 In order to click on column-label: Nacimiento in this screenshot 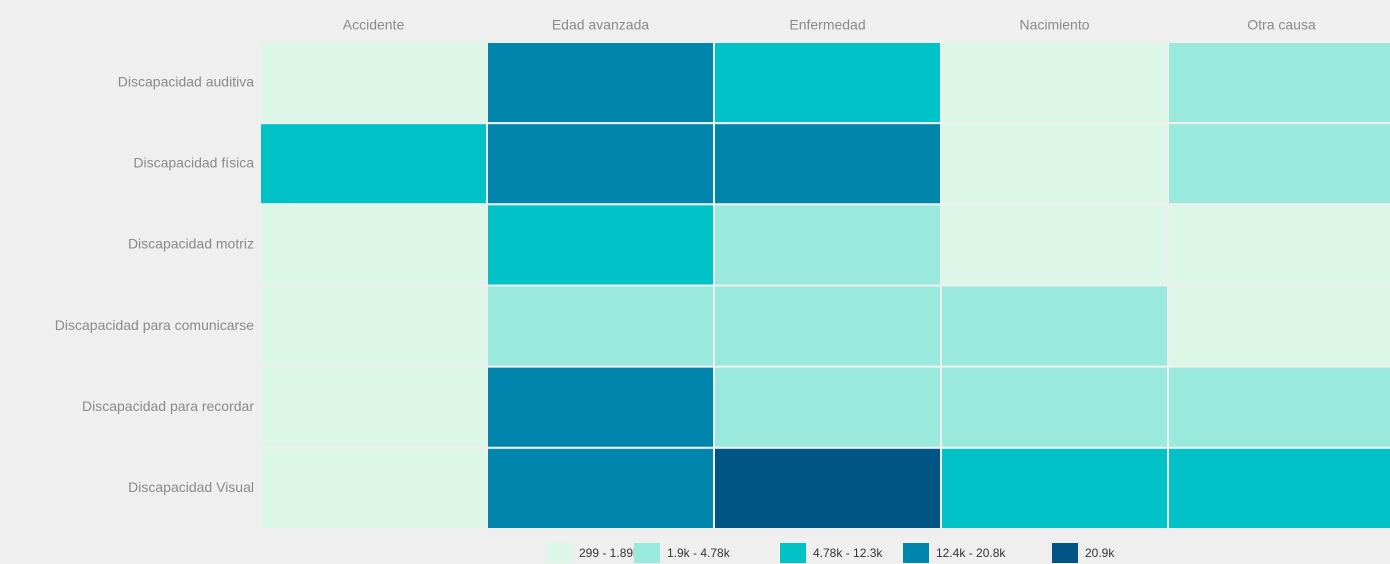, I will do `click(1054, 25)`.